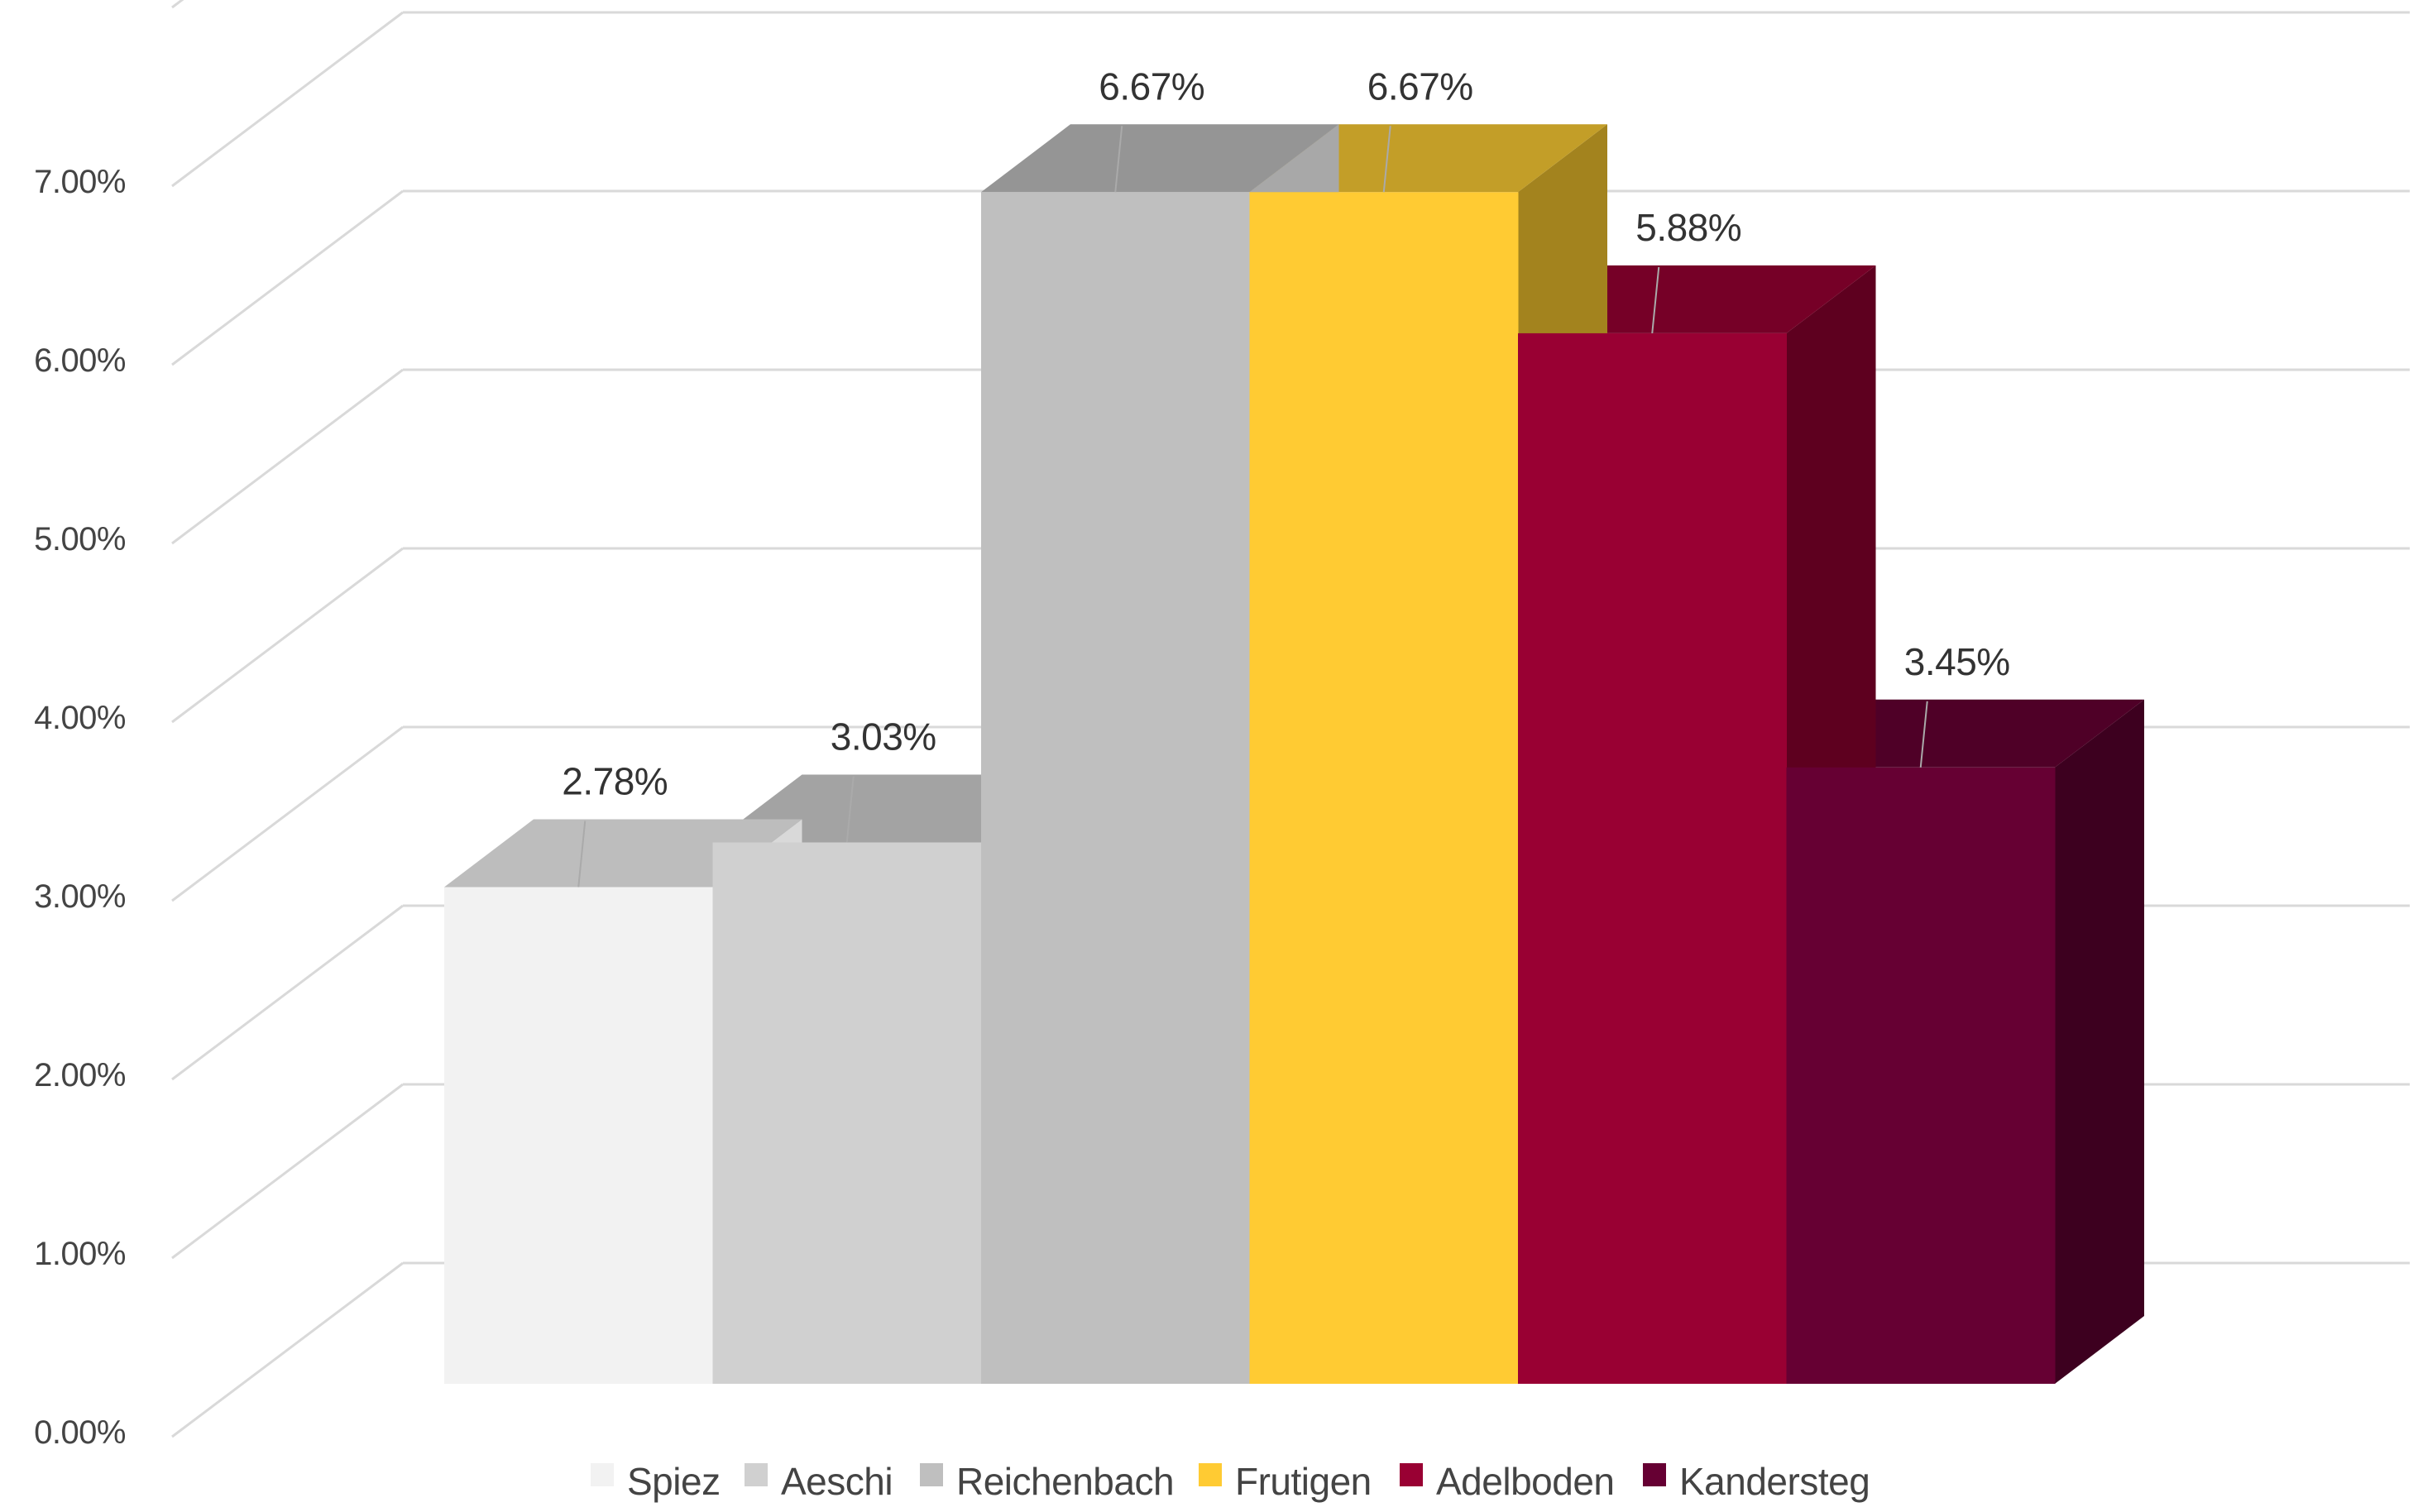  What do you see at coordinates (80, 807) in the screenshot?
I see `y-axis: 0.00% 1.00% 2.00% 3.00% 4.00% 5.00% 6.00% 7.00%` at bounding box center [80, 807].